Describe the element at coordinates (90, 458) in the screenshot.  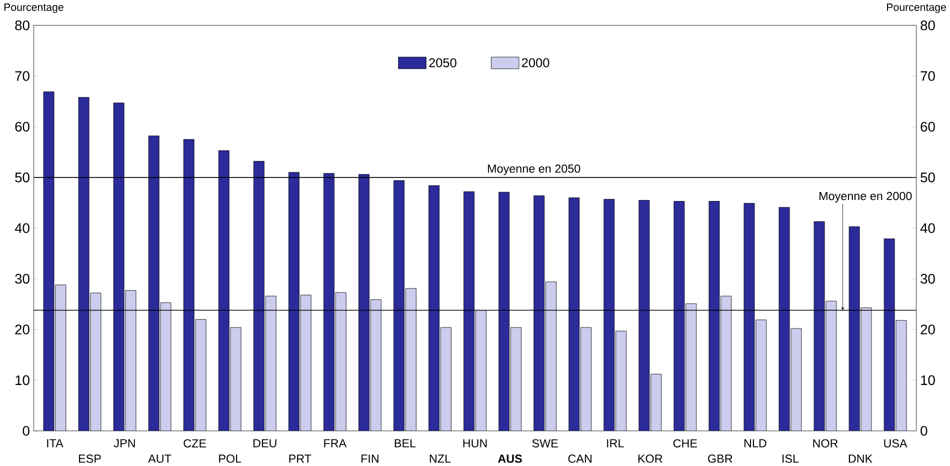
I see `x-tick-label: ESP` at that location.